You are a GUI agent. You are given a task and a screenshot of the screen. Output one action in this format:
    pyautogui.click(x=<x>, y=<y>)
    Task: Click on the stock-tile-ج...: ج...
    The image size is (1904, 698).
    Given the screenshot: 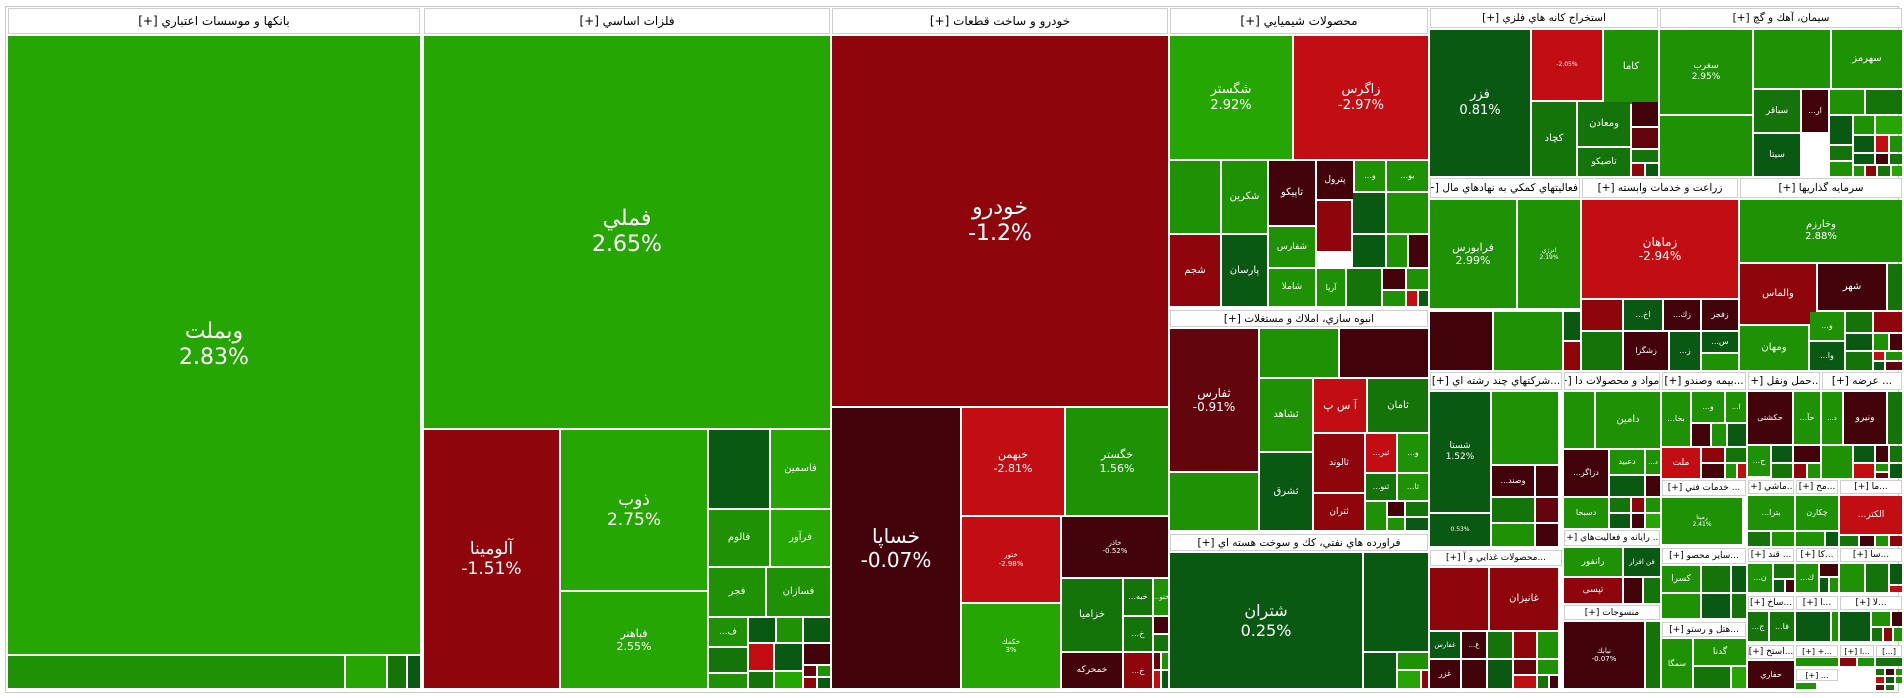 What is the action you would take?
    pyautogui.click(x=1758, y=626)
    